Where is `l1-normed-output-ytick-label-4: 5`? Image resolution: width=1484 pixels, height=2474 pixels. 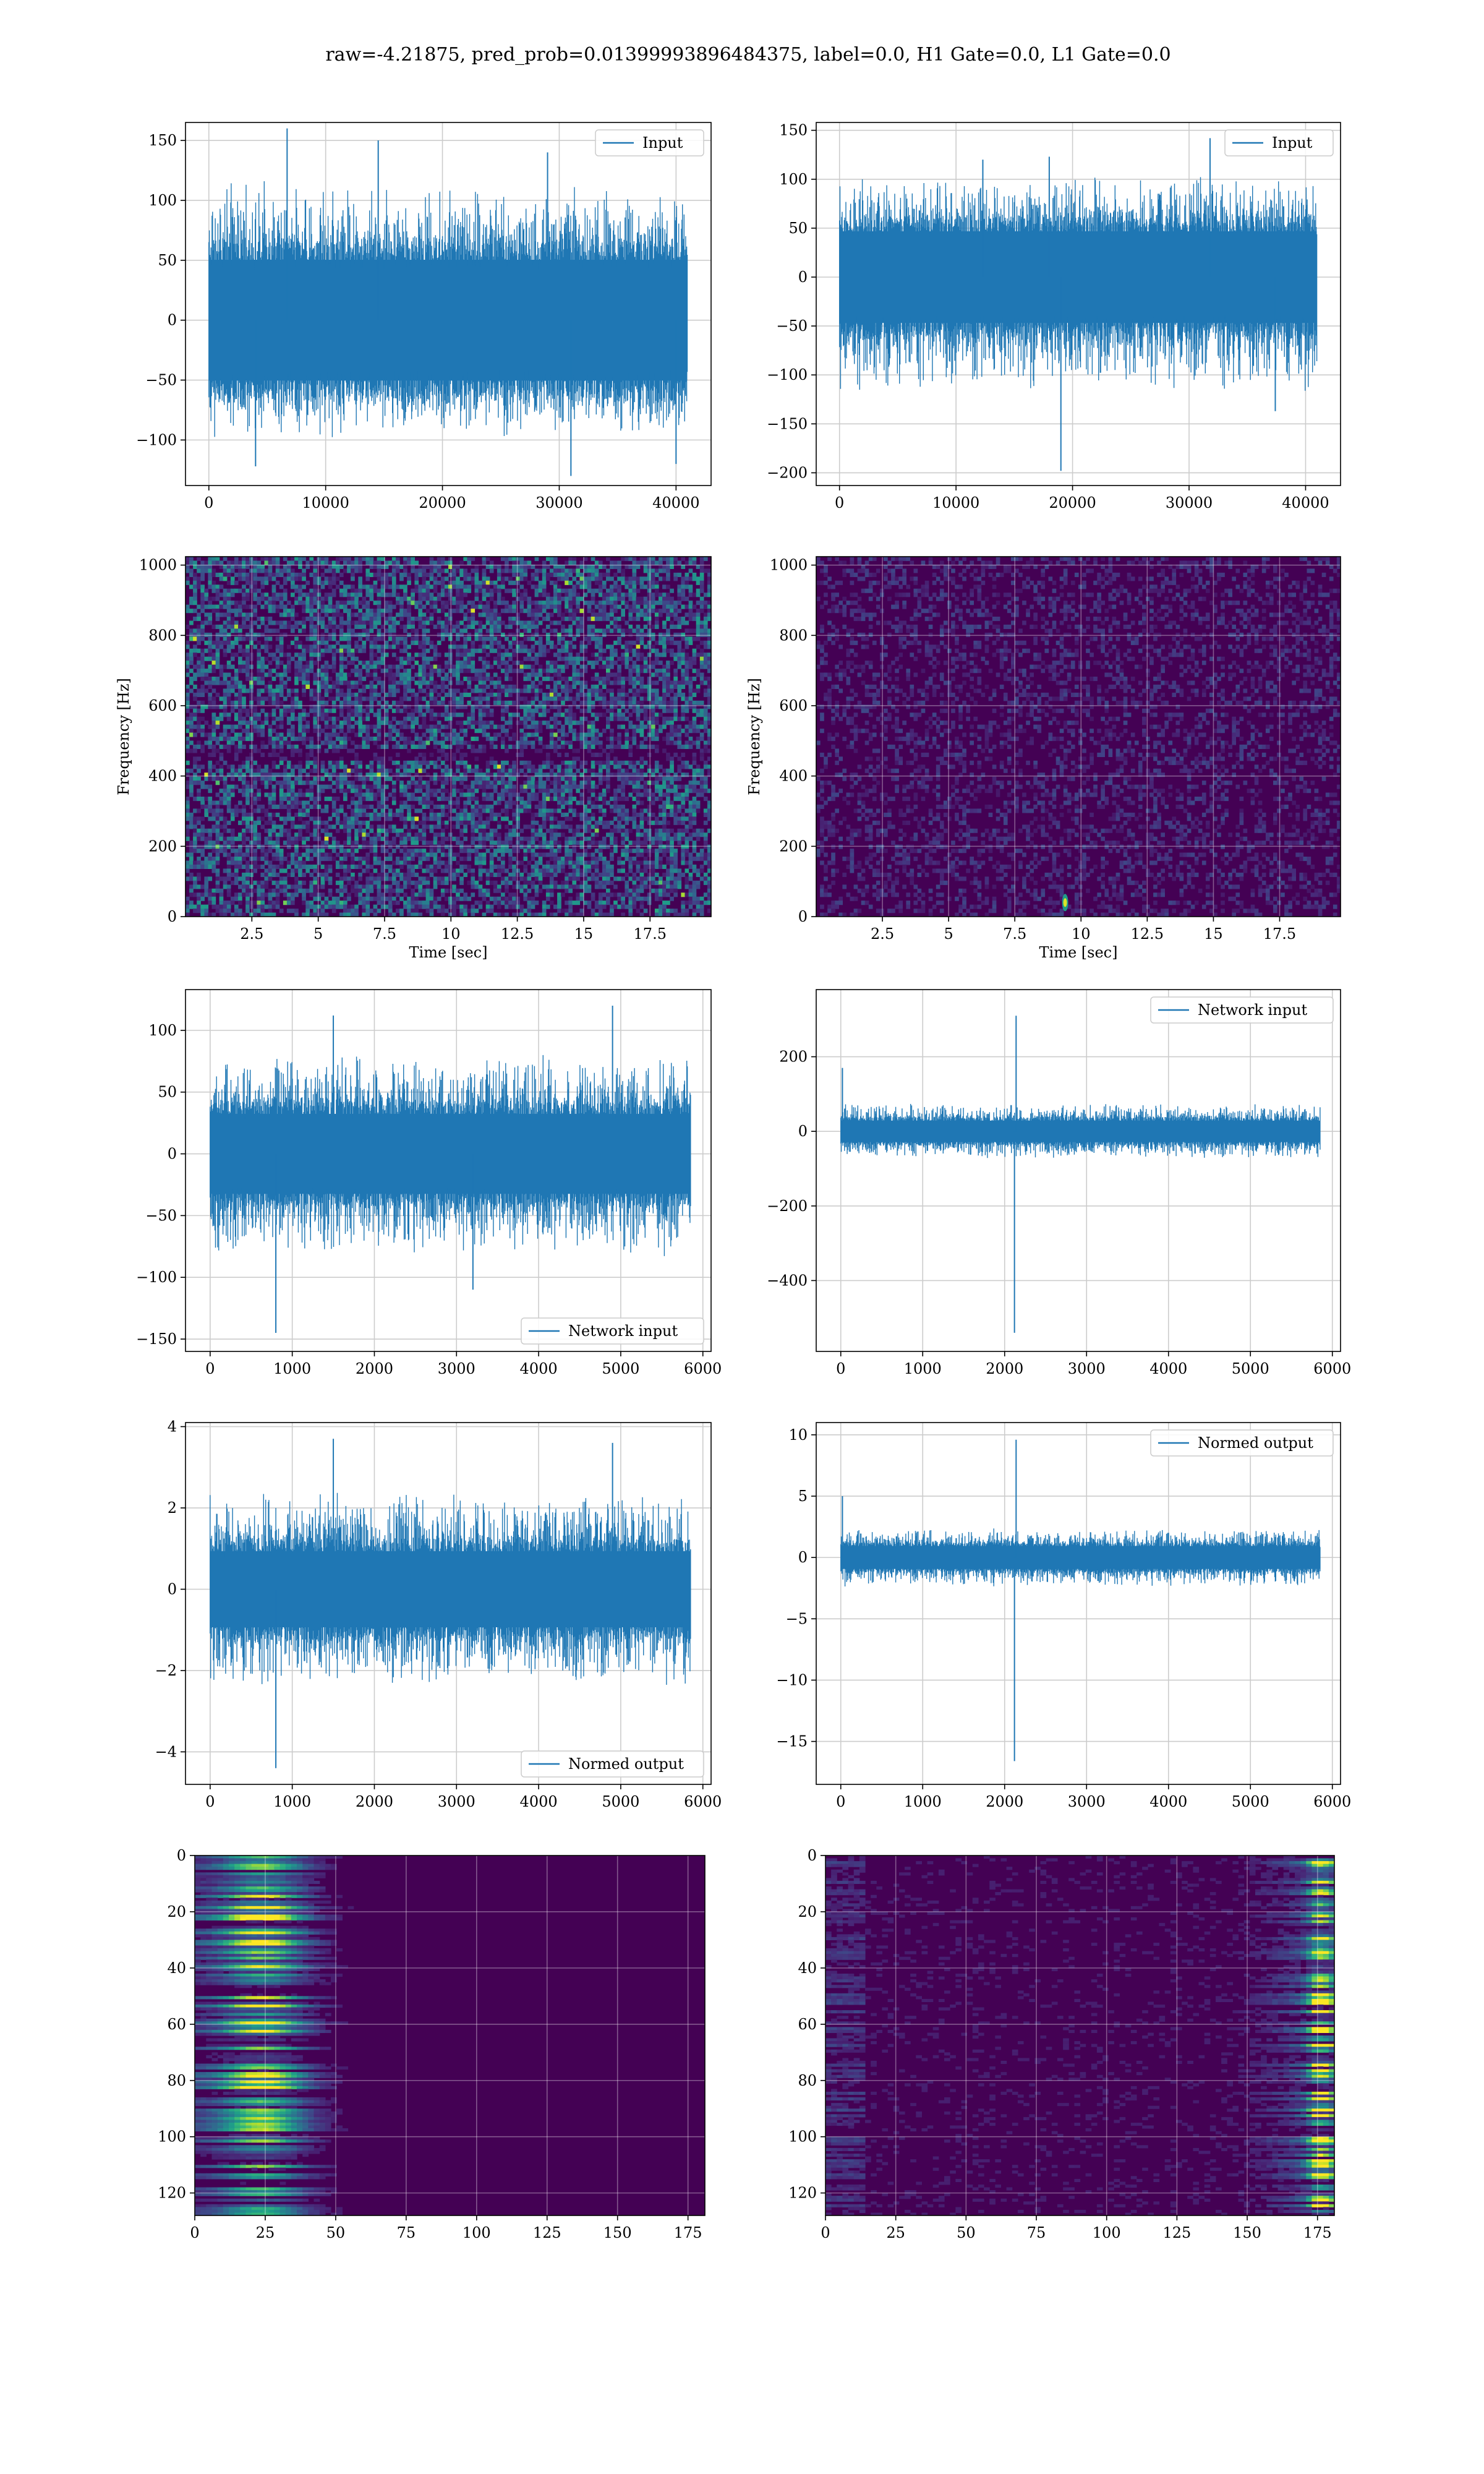 l1-normed-output-ytick-label-4: 5 is located at coordinates (803, 1496).